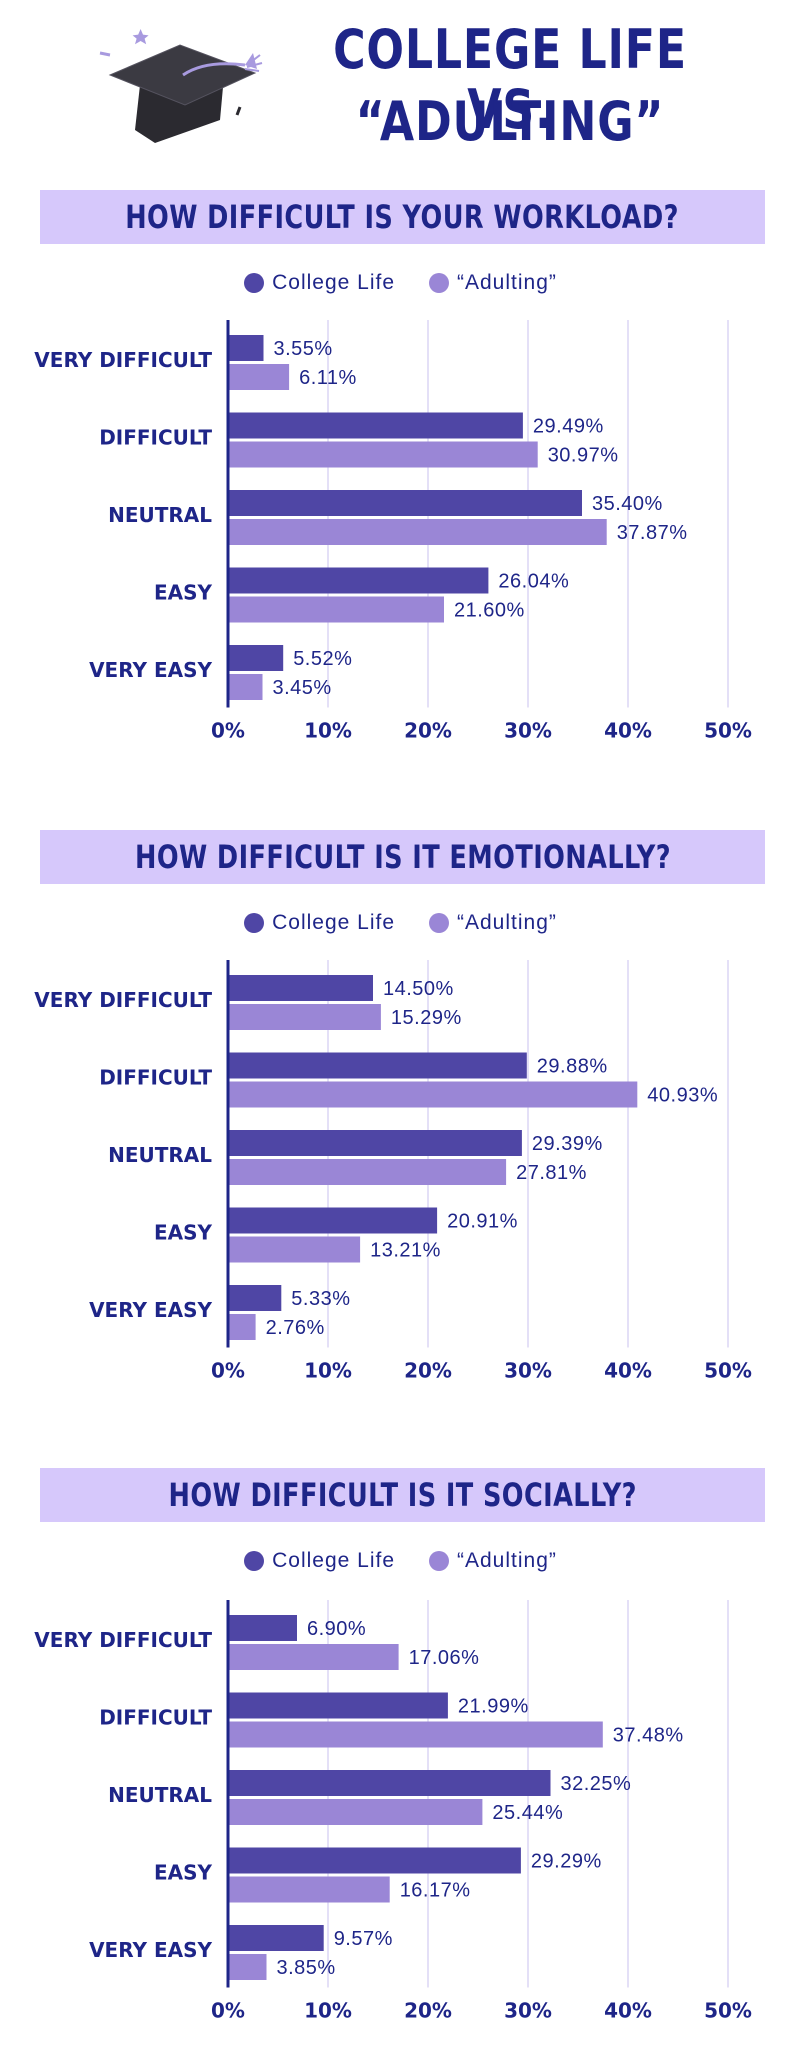 This screenshot has height=2059, width=801. I want to click on value-label: 21.60%, so click(489, 611).